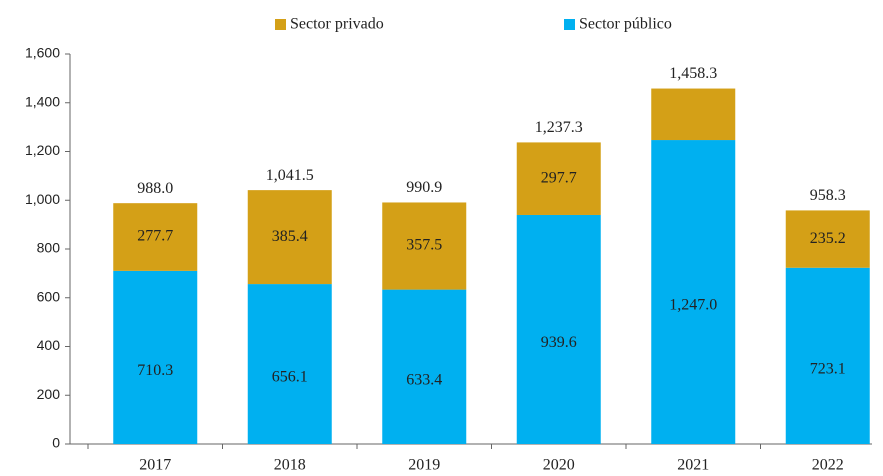 The height and width of the screenshot is (476, 883). I want to click on y-tick-label: 1,400, so click(42, 101).